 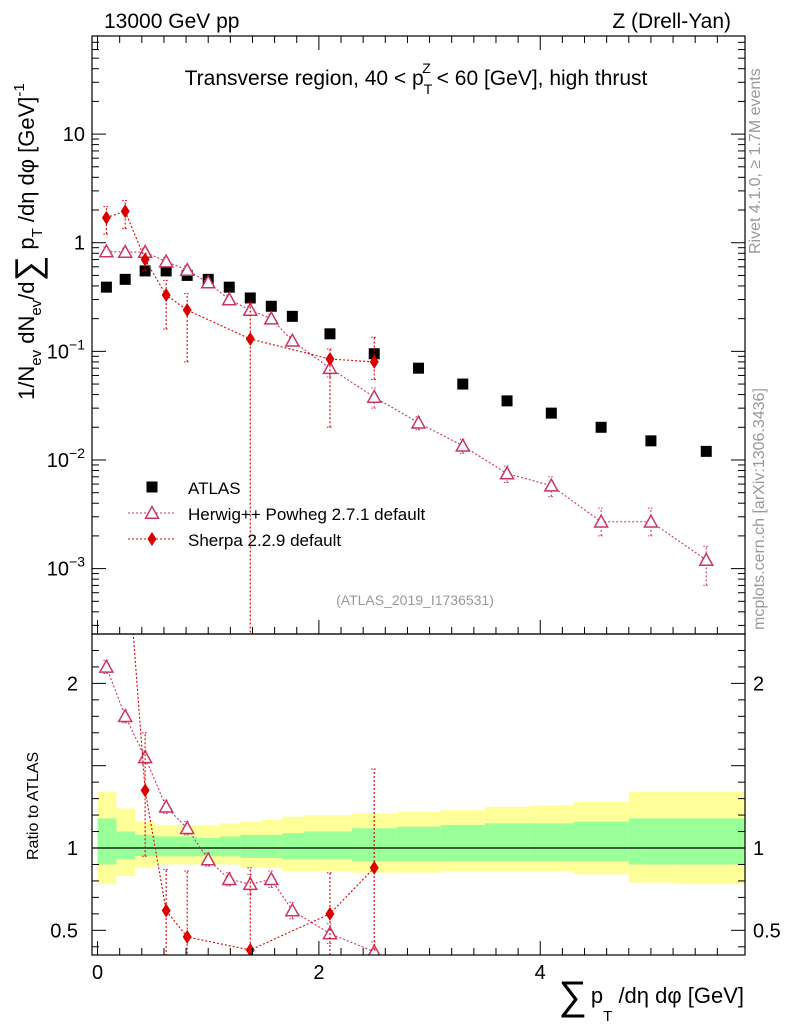 I want to click on main-y-tick-label: 10⁻², so click(x=66, y=458).